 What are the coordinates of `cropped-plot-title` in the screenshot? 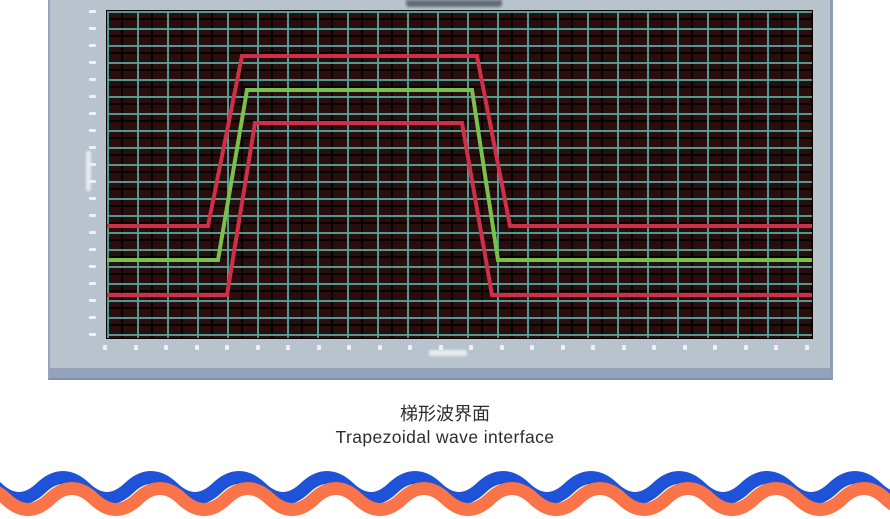 It's located at (454, 3).